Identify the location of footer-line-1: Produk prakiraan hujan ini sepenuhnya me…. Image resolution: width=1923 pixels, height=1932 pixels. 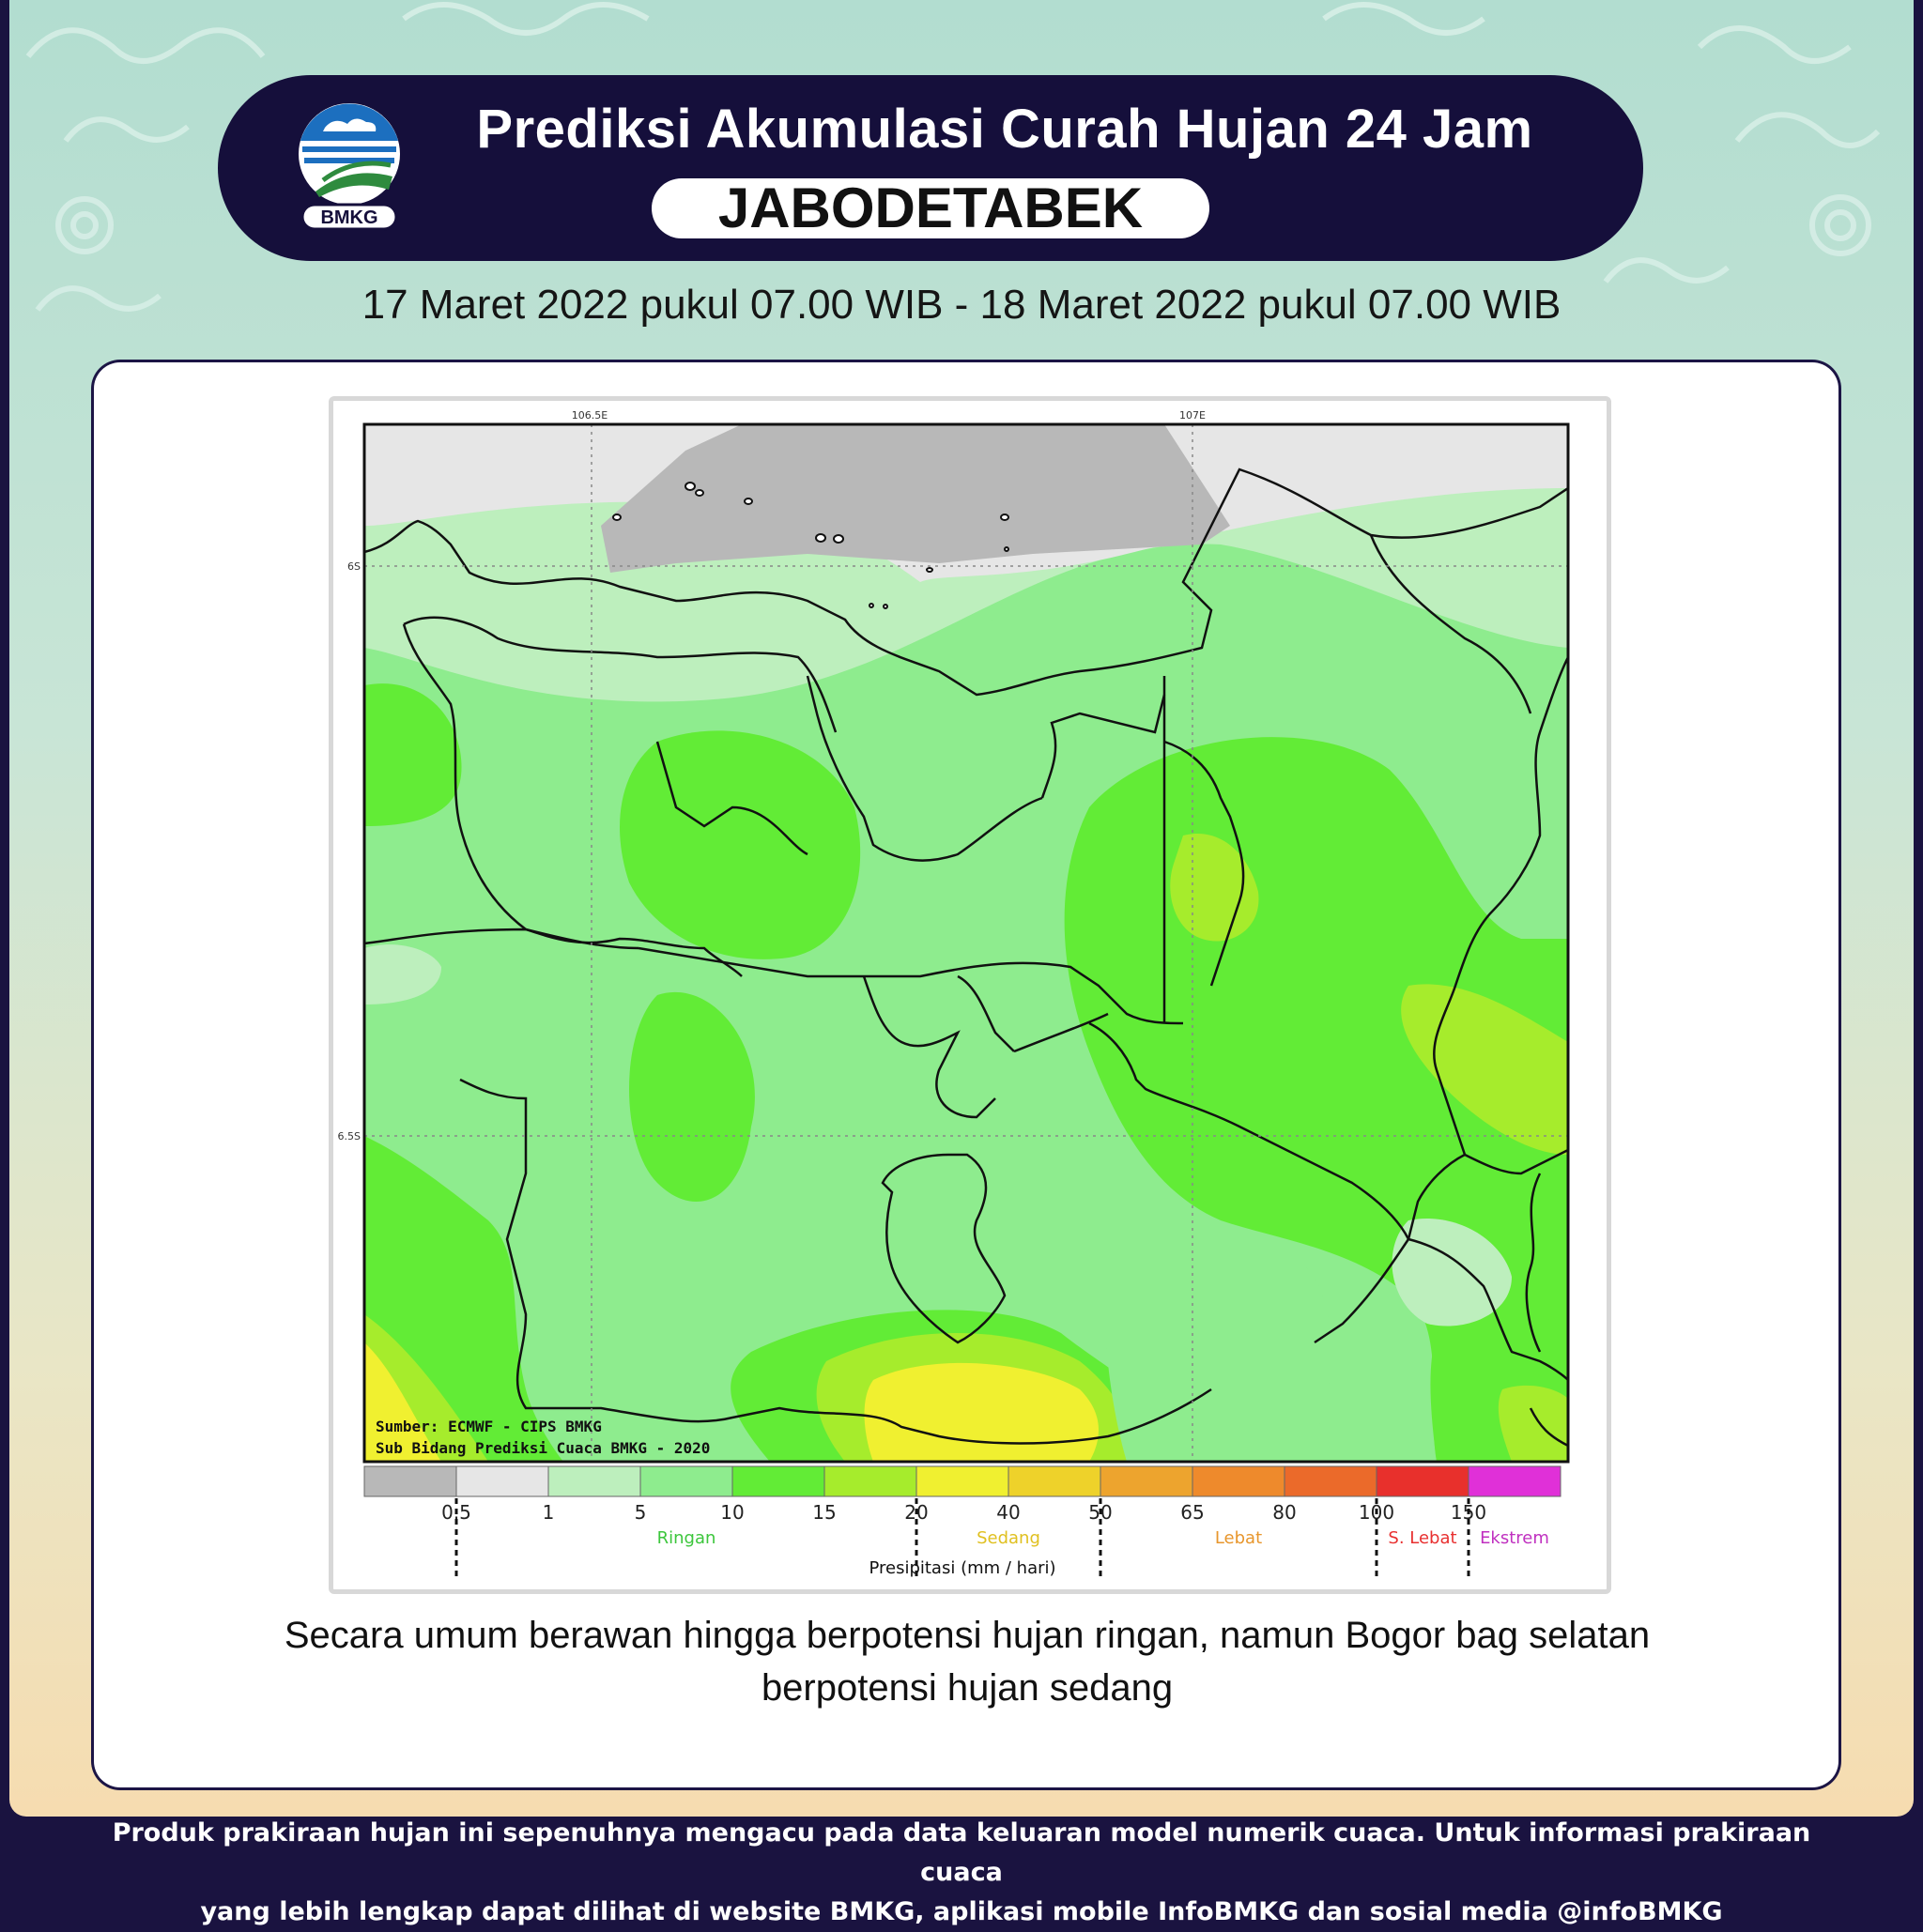
(961, 1853).